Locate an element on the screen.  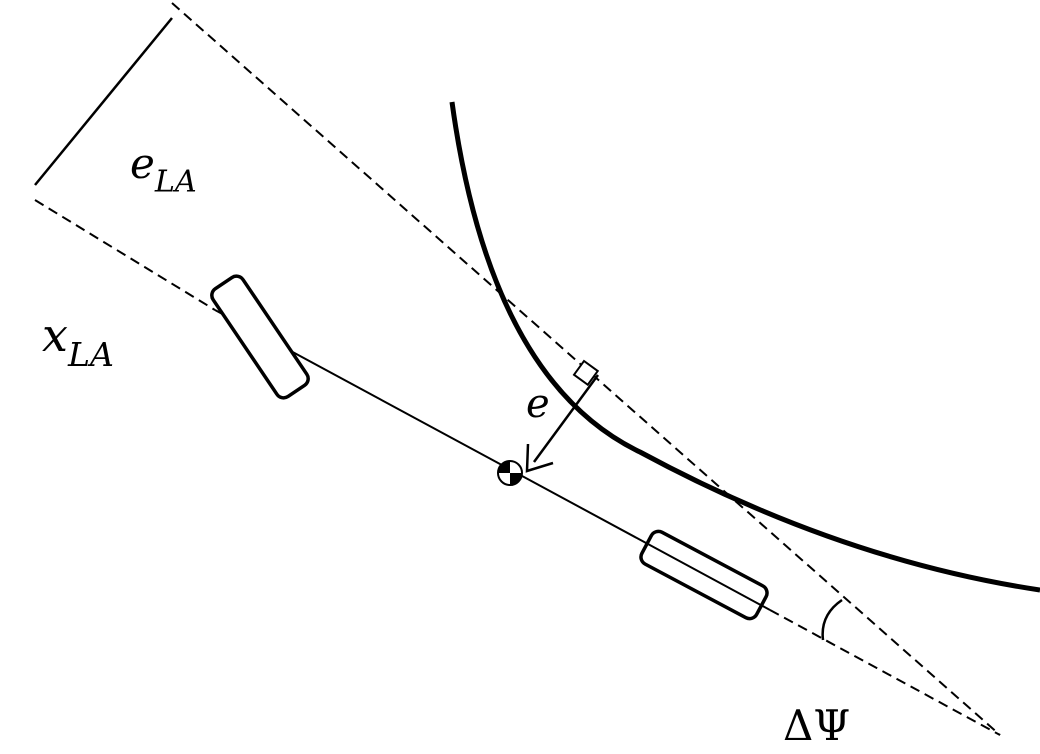
rear-wheel is located at coordinates (704, 575).